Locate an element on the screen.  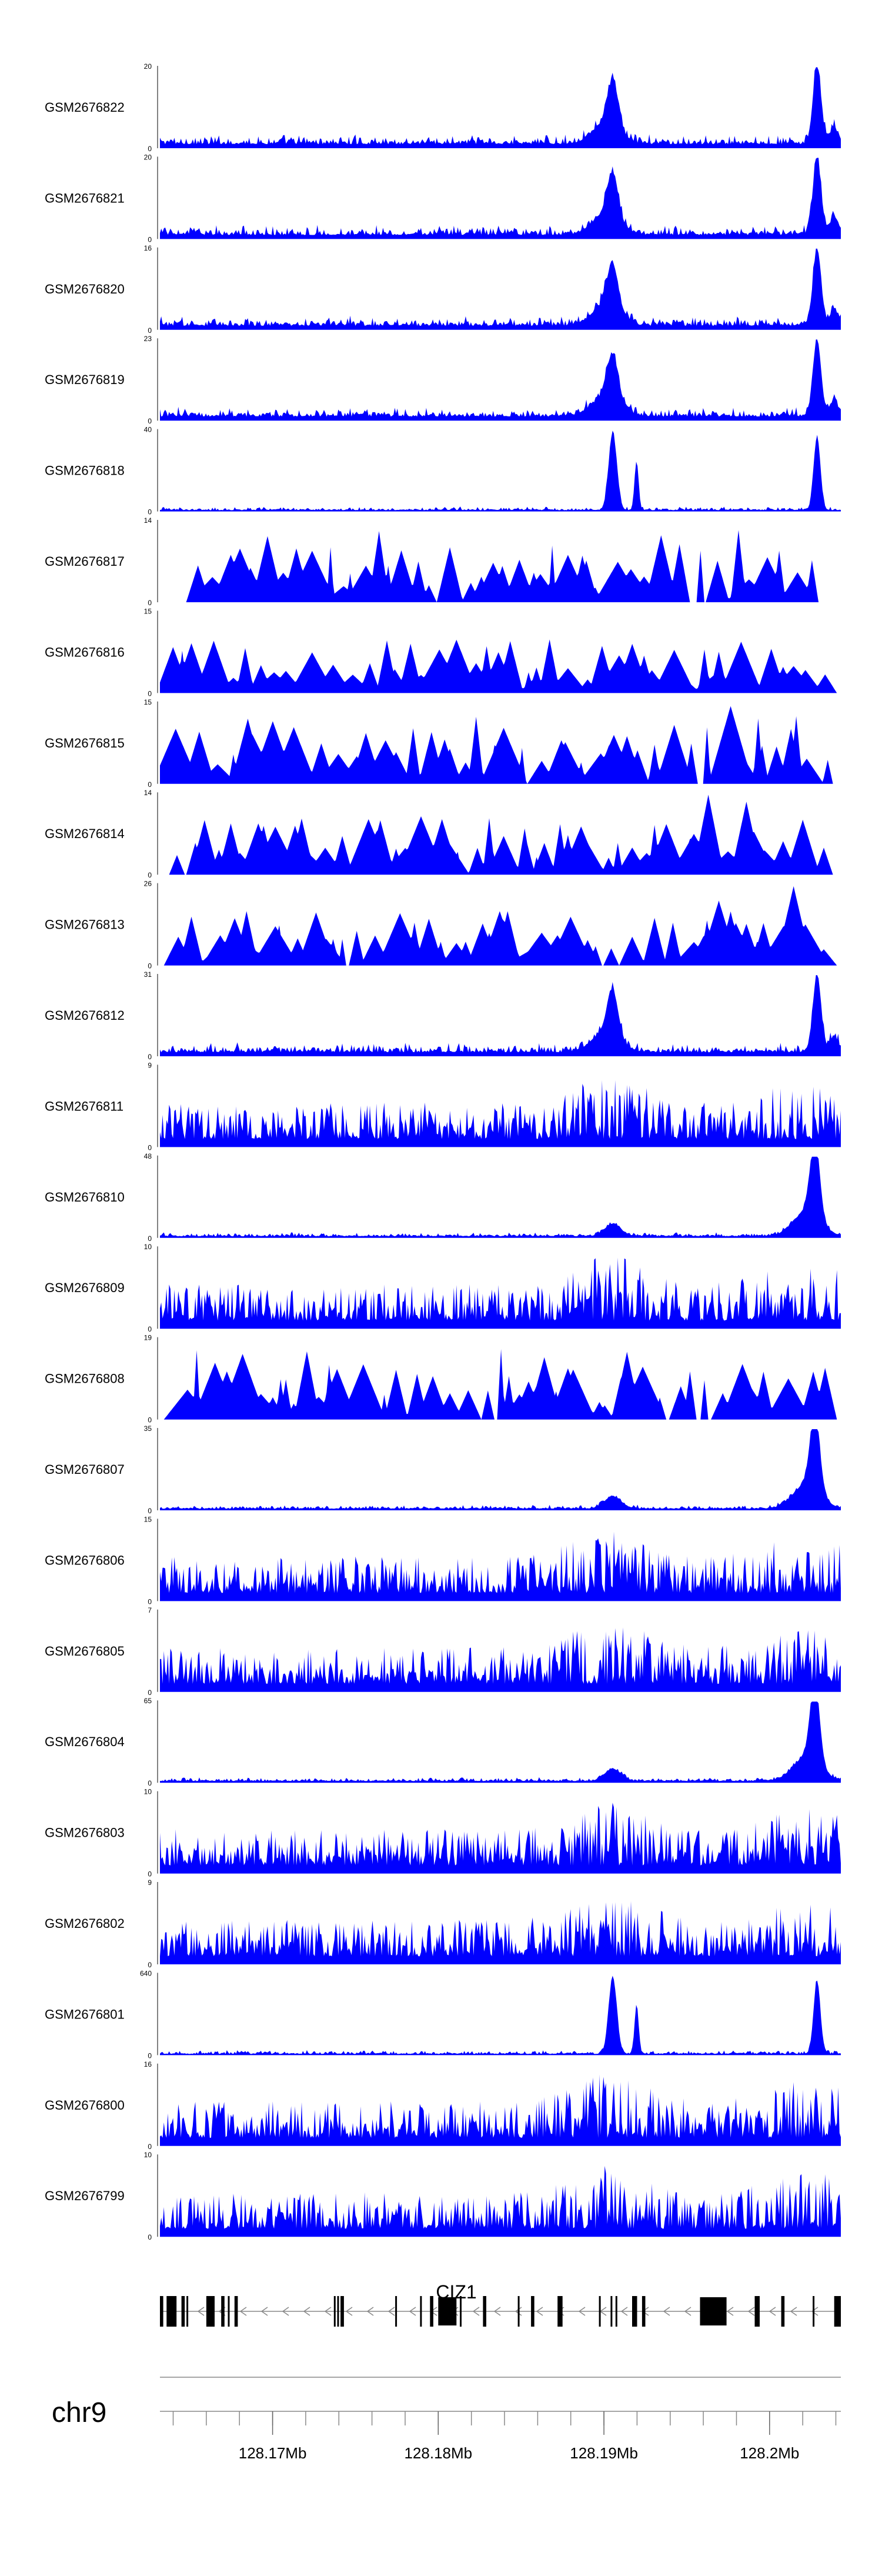
track-label: GSM2676814 is located at coordinates (85, 833).